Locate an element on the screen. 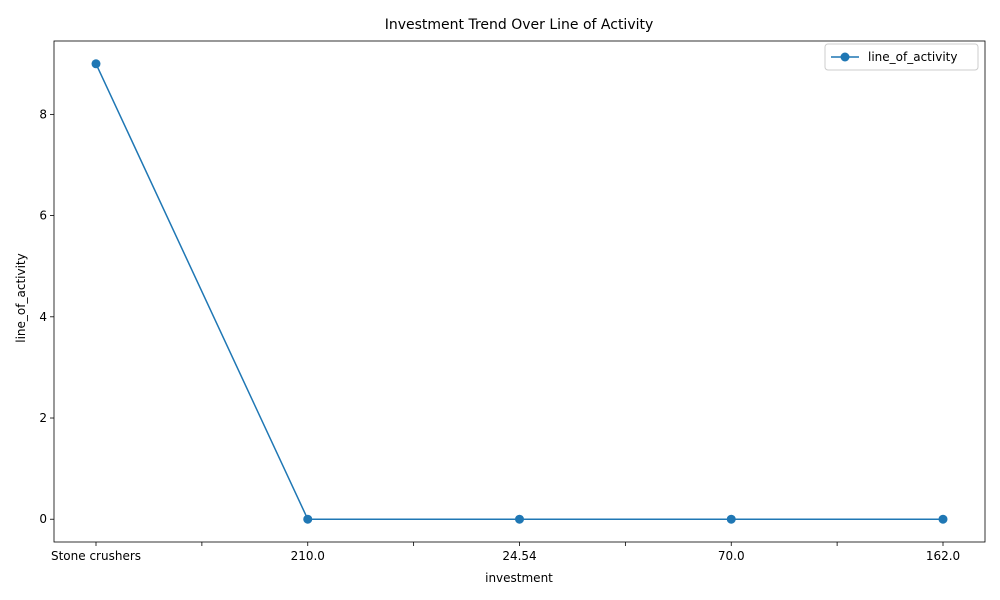 The image size is (1000, 600). legend-label: line_of_activity is located at coordinates (912, 57).